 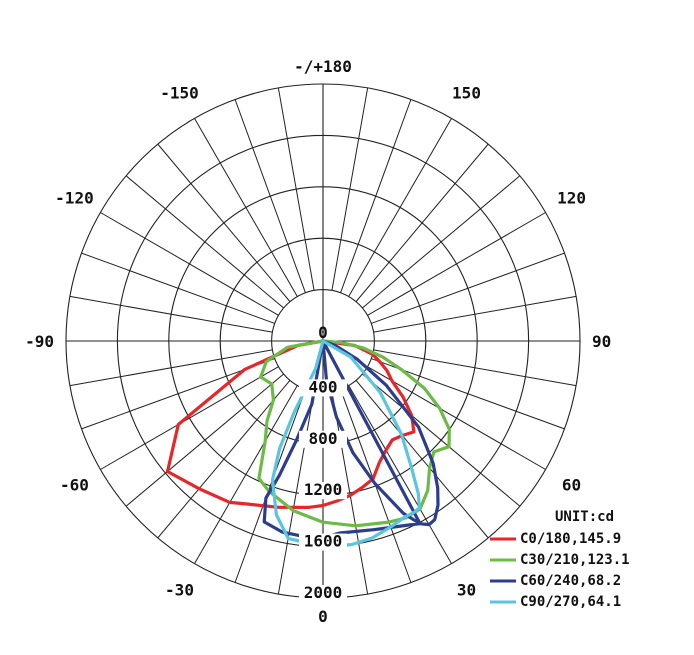 I want to click on angle-label: 120, so click(x=571, y=198).